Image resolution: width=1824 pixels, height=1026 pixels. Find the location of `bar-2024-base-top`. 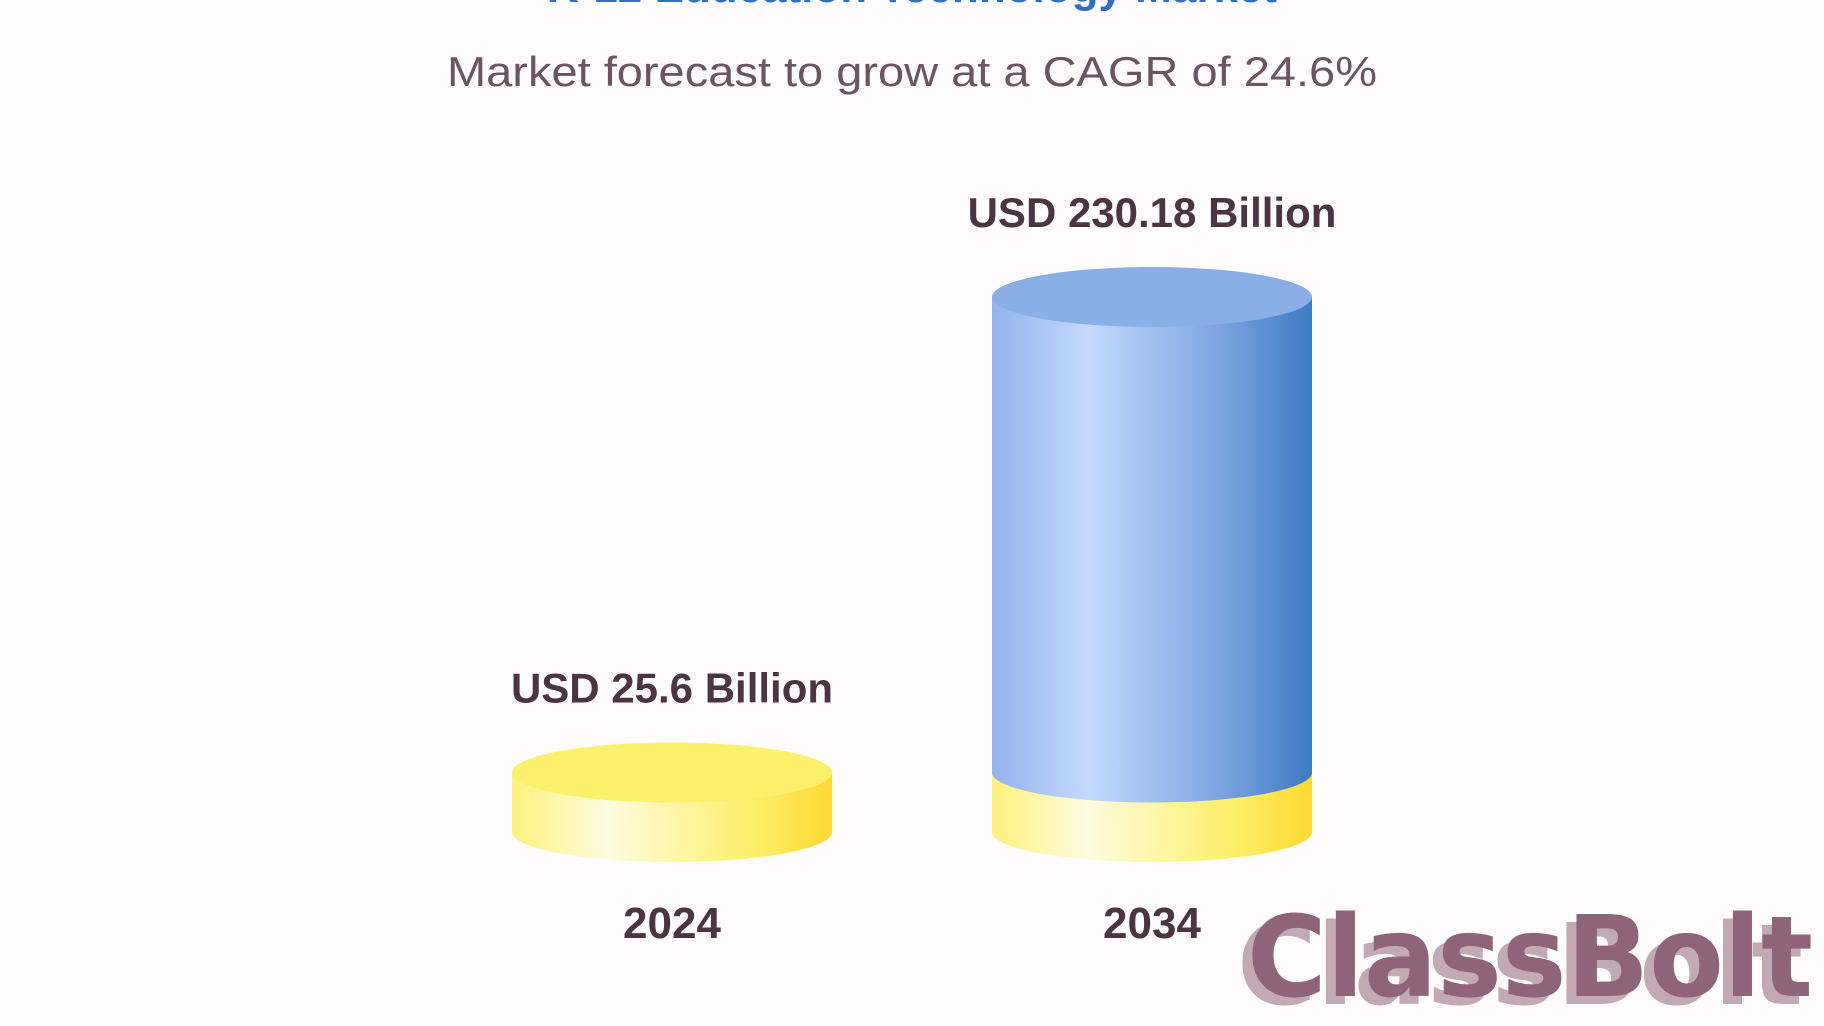

bar-2024-base-top is located at coordinates (672, 772).